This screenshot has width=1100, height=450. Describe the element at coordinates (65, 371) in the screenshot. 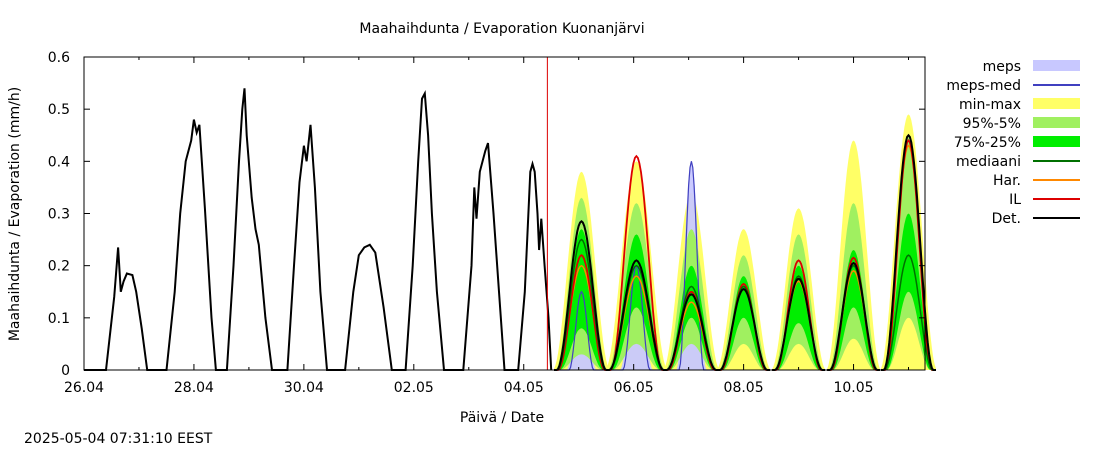

I see `y-tick-label: 0` at that location.